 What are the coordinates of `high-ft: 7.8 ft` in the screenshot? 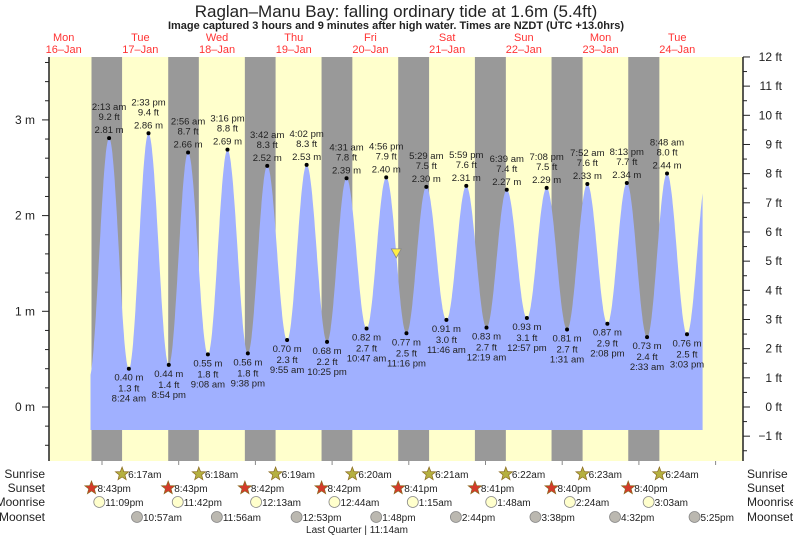 It's located at (346, 157).